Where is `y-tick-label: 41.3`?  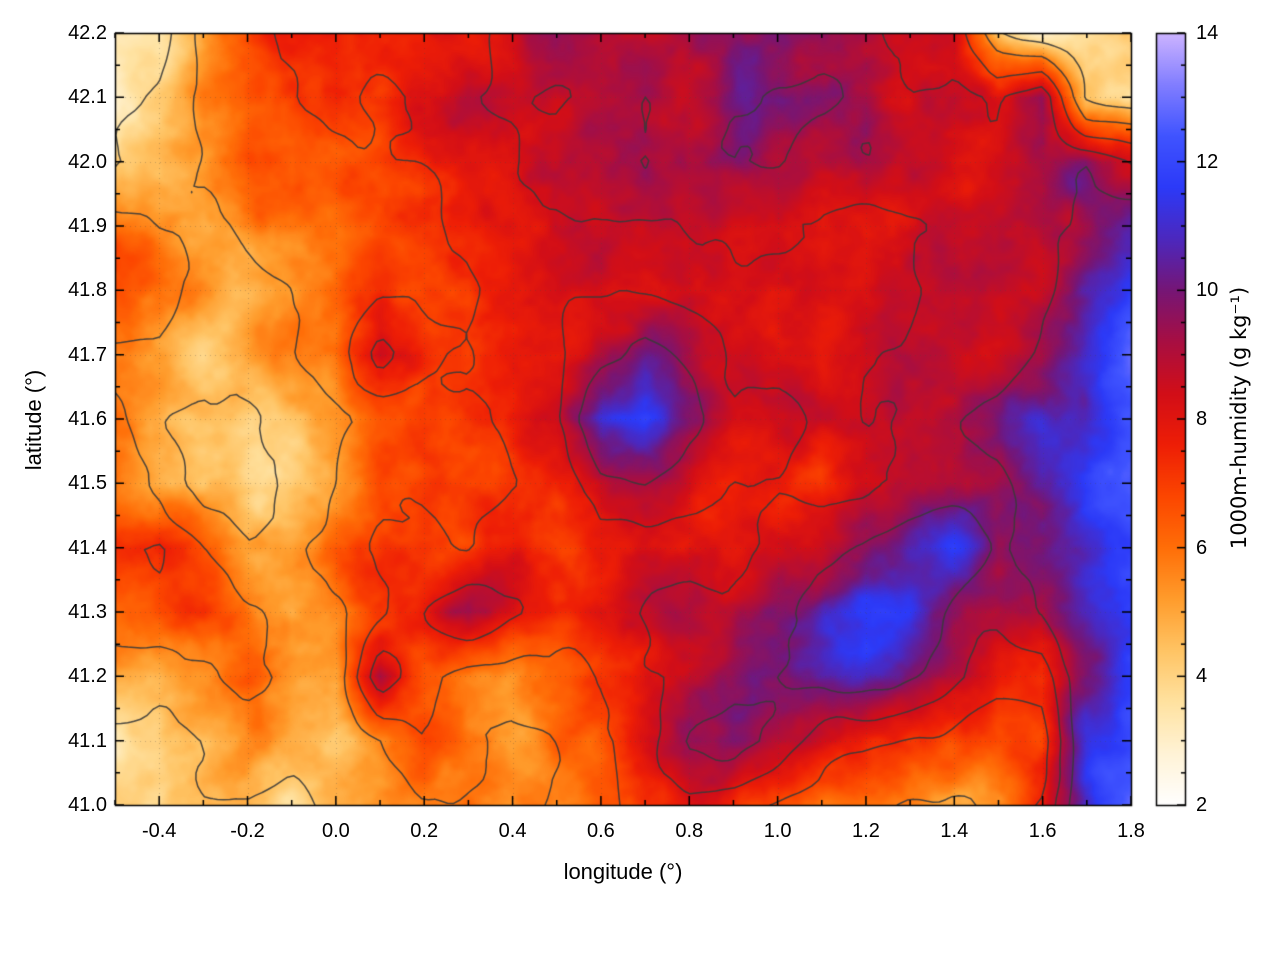
y-tick-label: 41.3 is located at coordinates (87, 612).